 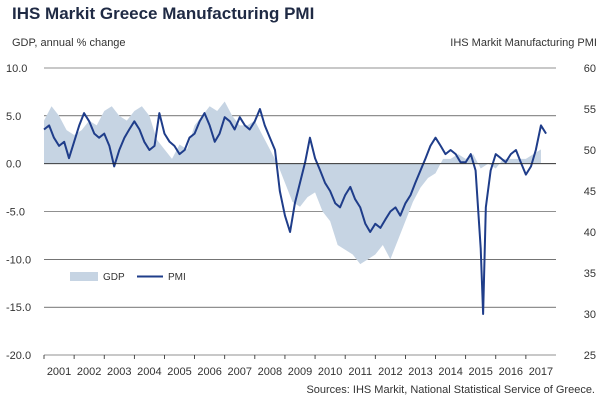 I want to click on x-tick-label: 2009, so click(x=300, y=372).